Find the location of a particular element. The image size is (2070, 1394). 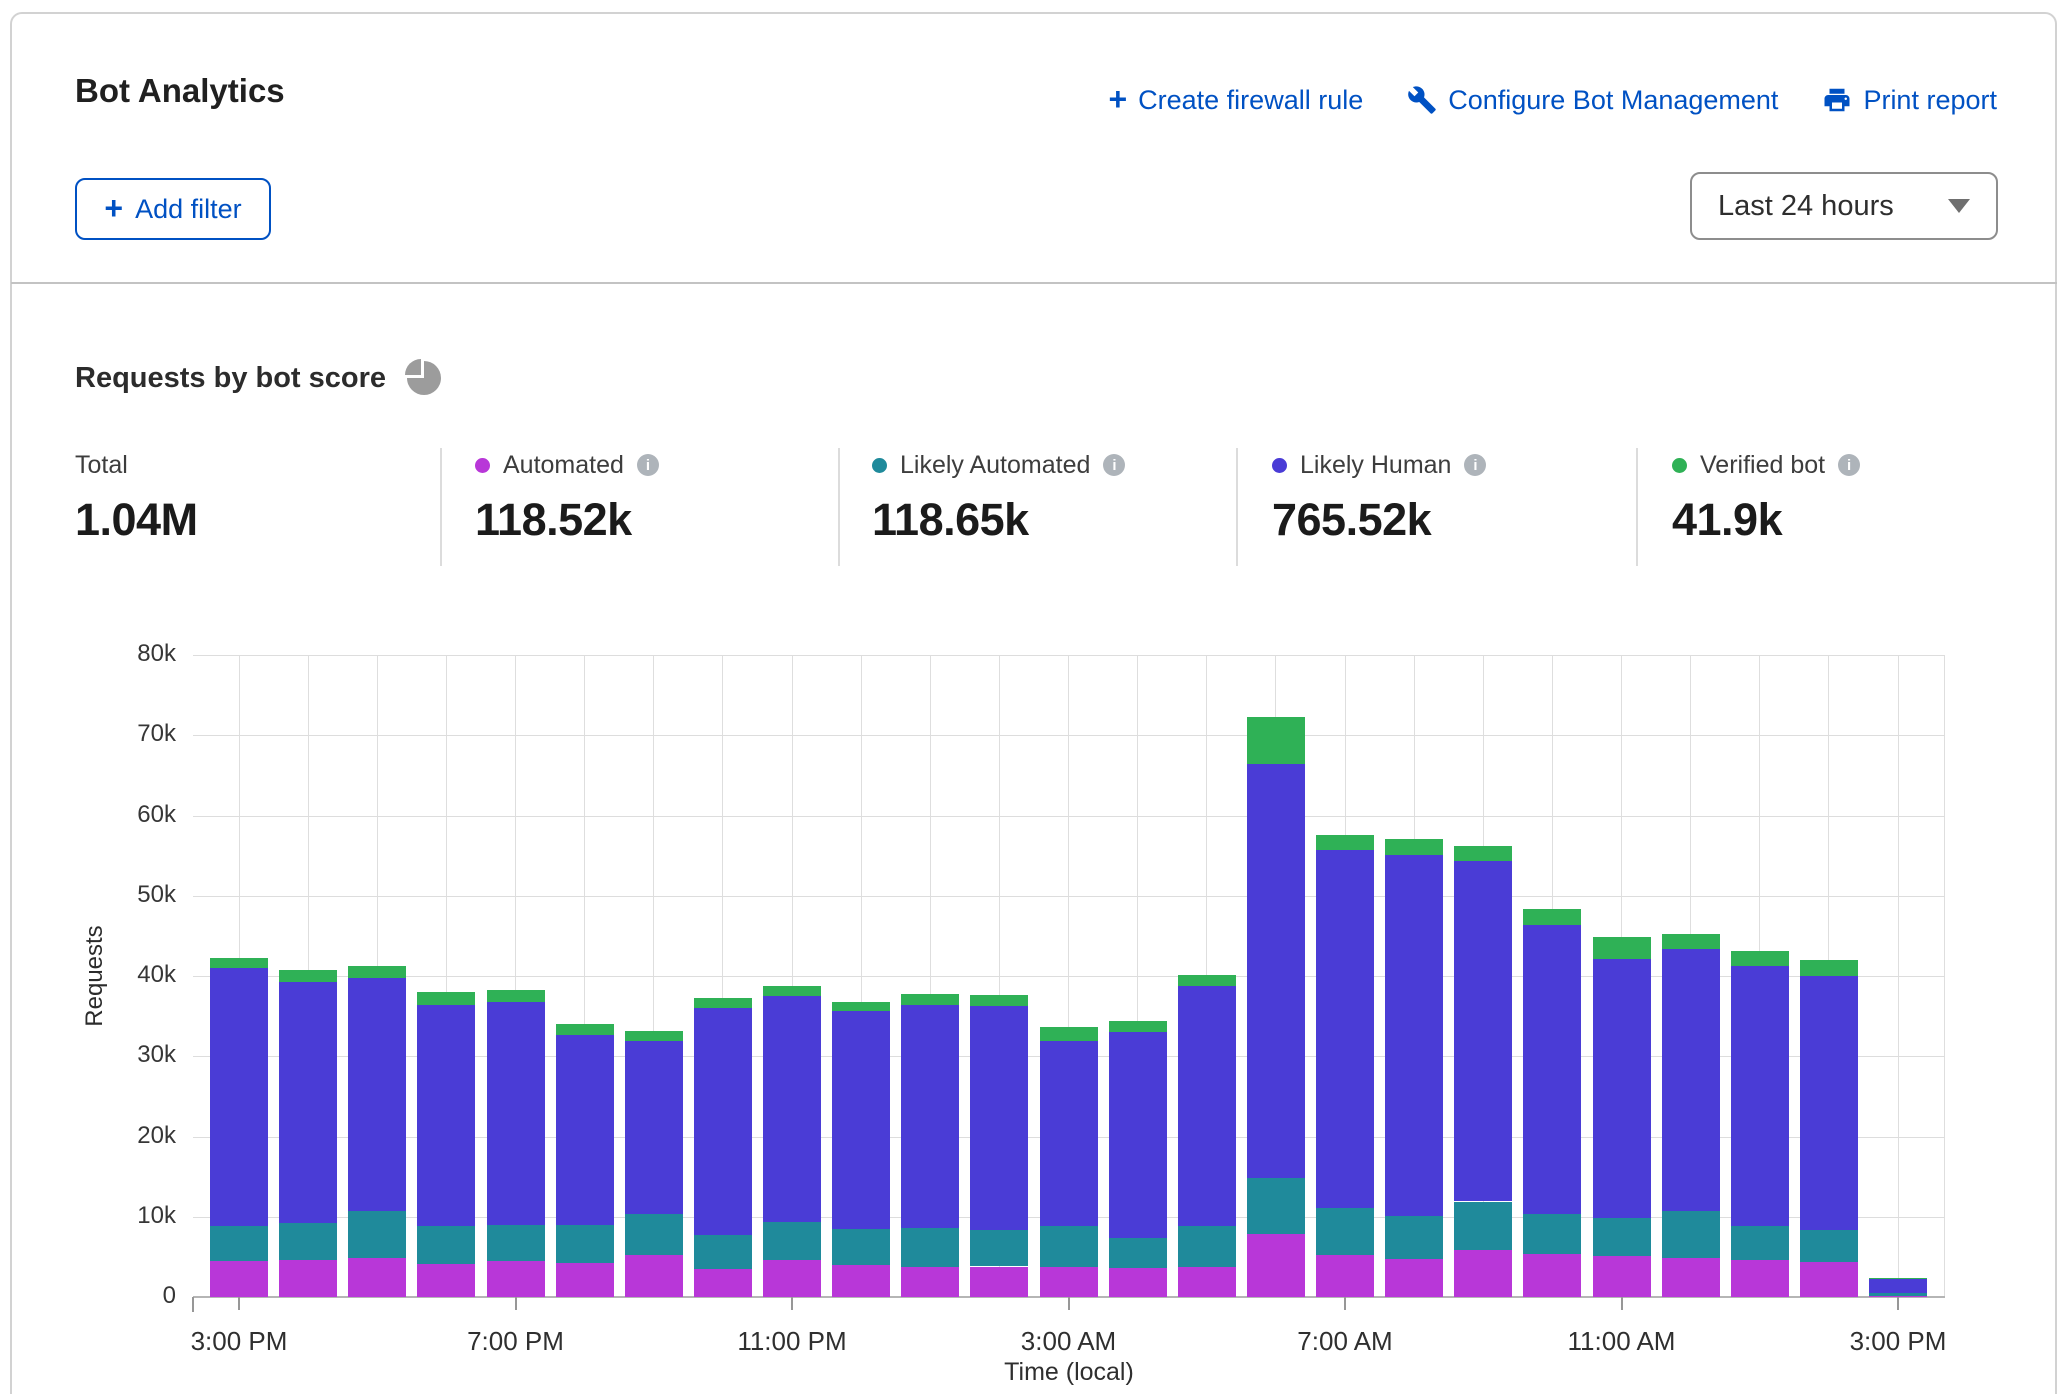

add-filter-button: + Add filter is located at coordinates (173, 209).